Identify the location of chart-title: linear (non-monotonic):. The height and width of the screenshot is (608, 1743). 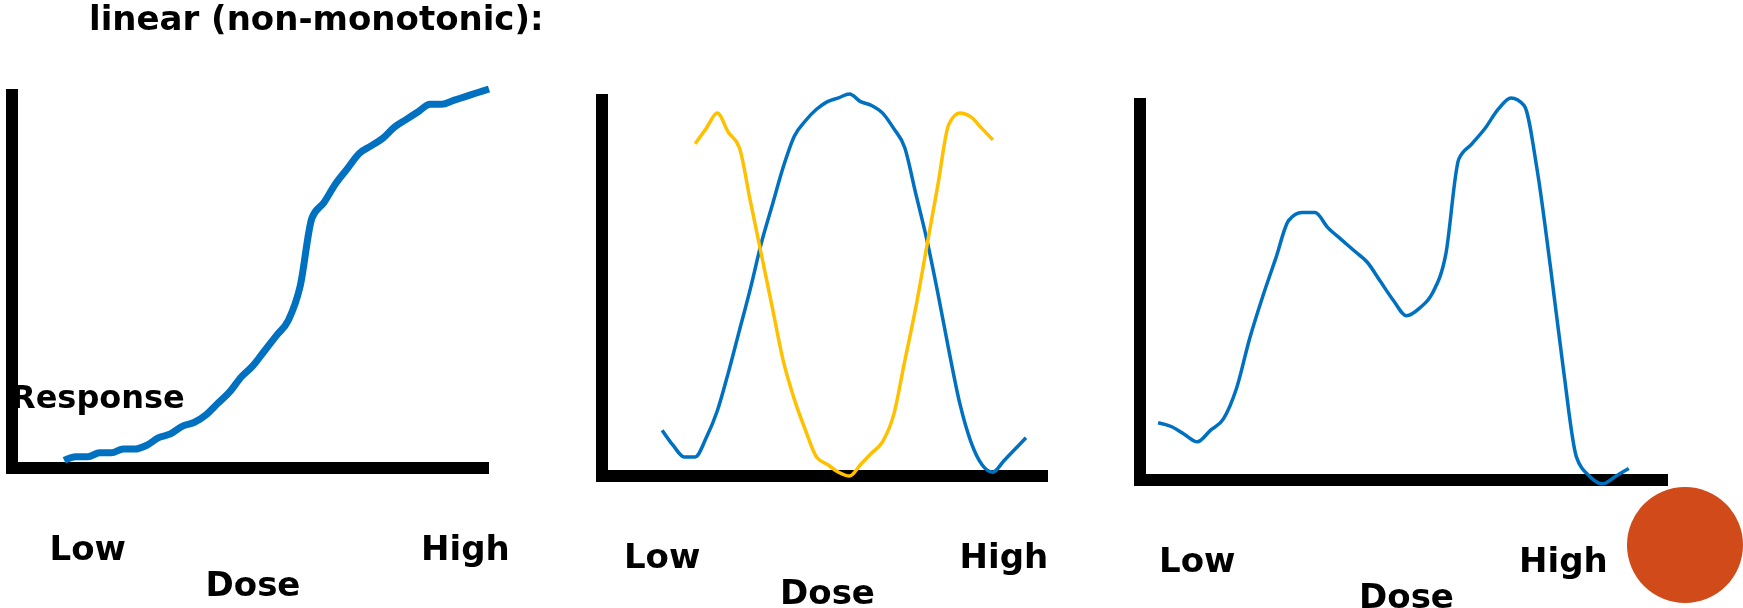
(316, 19).